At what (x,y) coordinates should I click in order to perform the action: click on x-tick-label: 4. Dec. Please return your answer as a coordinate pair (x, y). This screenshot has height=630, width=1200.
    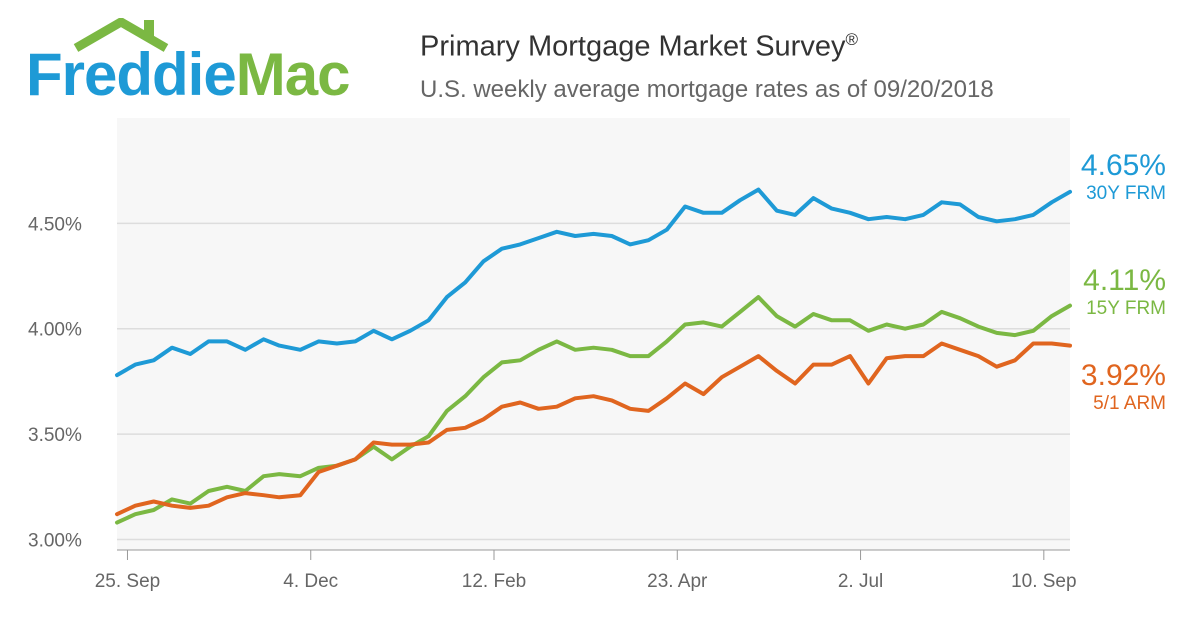
    Looking at the image, I should click on (310, 581).